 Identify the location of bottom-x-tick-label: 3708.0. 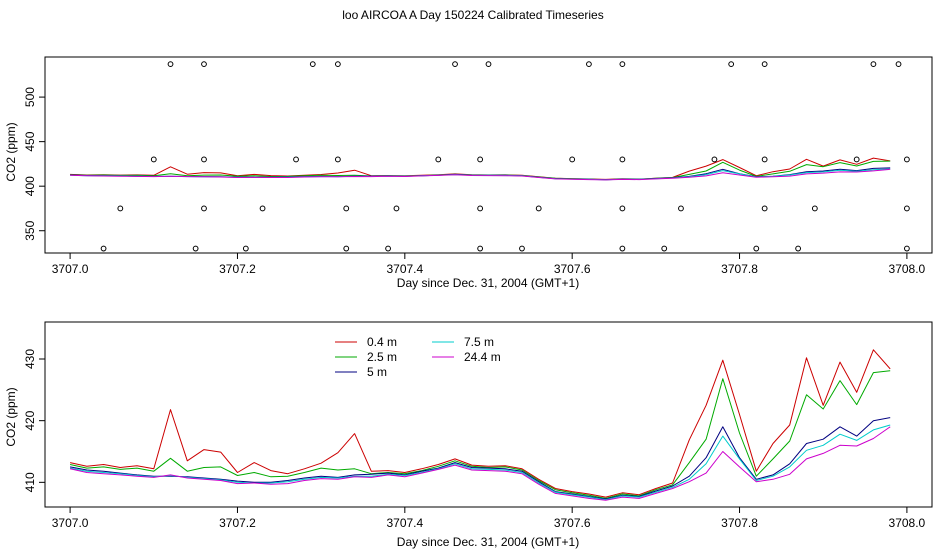
(907, 523).